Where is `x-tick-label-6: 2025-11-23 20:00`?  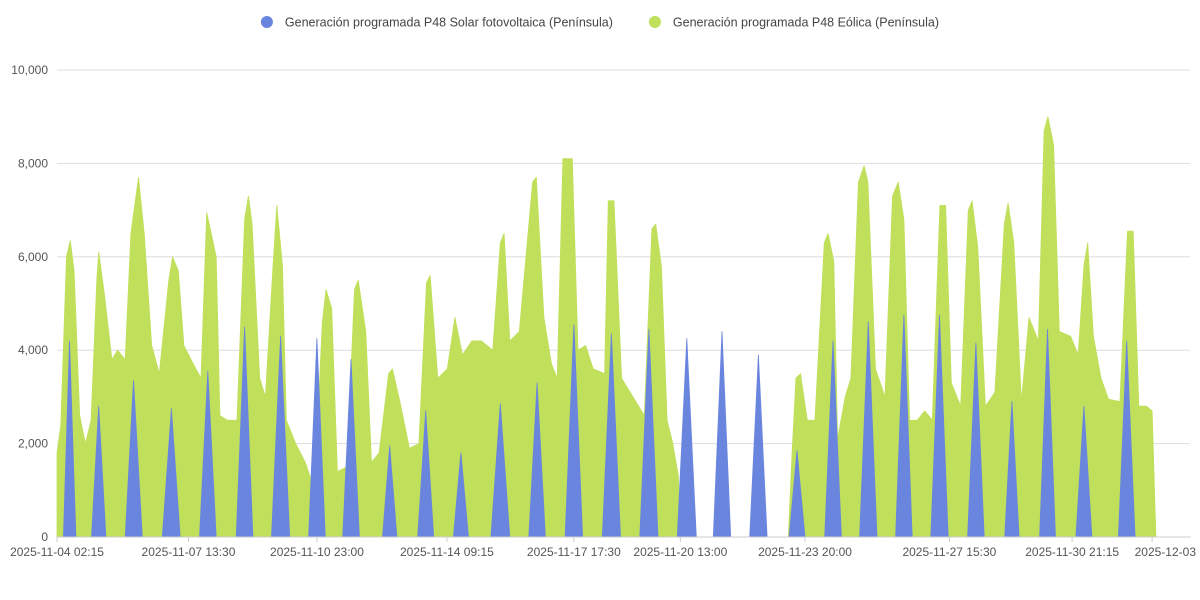 x-tick-label-6: 2025-11-23 20:00 is located at coordinates (805, 552).